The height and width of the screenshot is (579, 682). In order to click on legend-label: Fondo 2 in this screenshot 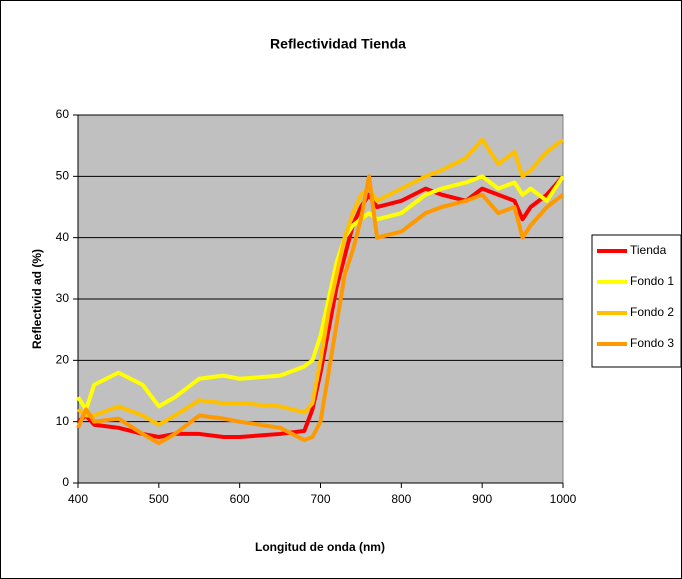, I will do `click(652, 312)`.